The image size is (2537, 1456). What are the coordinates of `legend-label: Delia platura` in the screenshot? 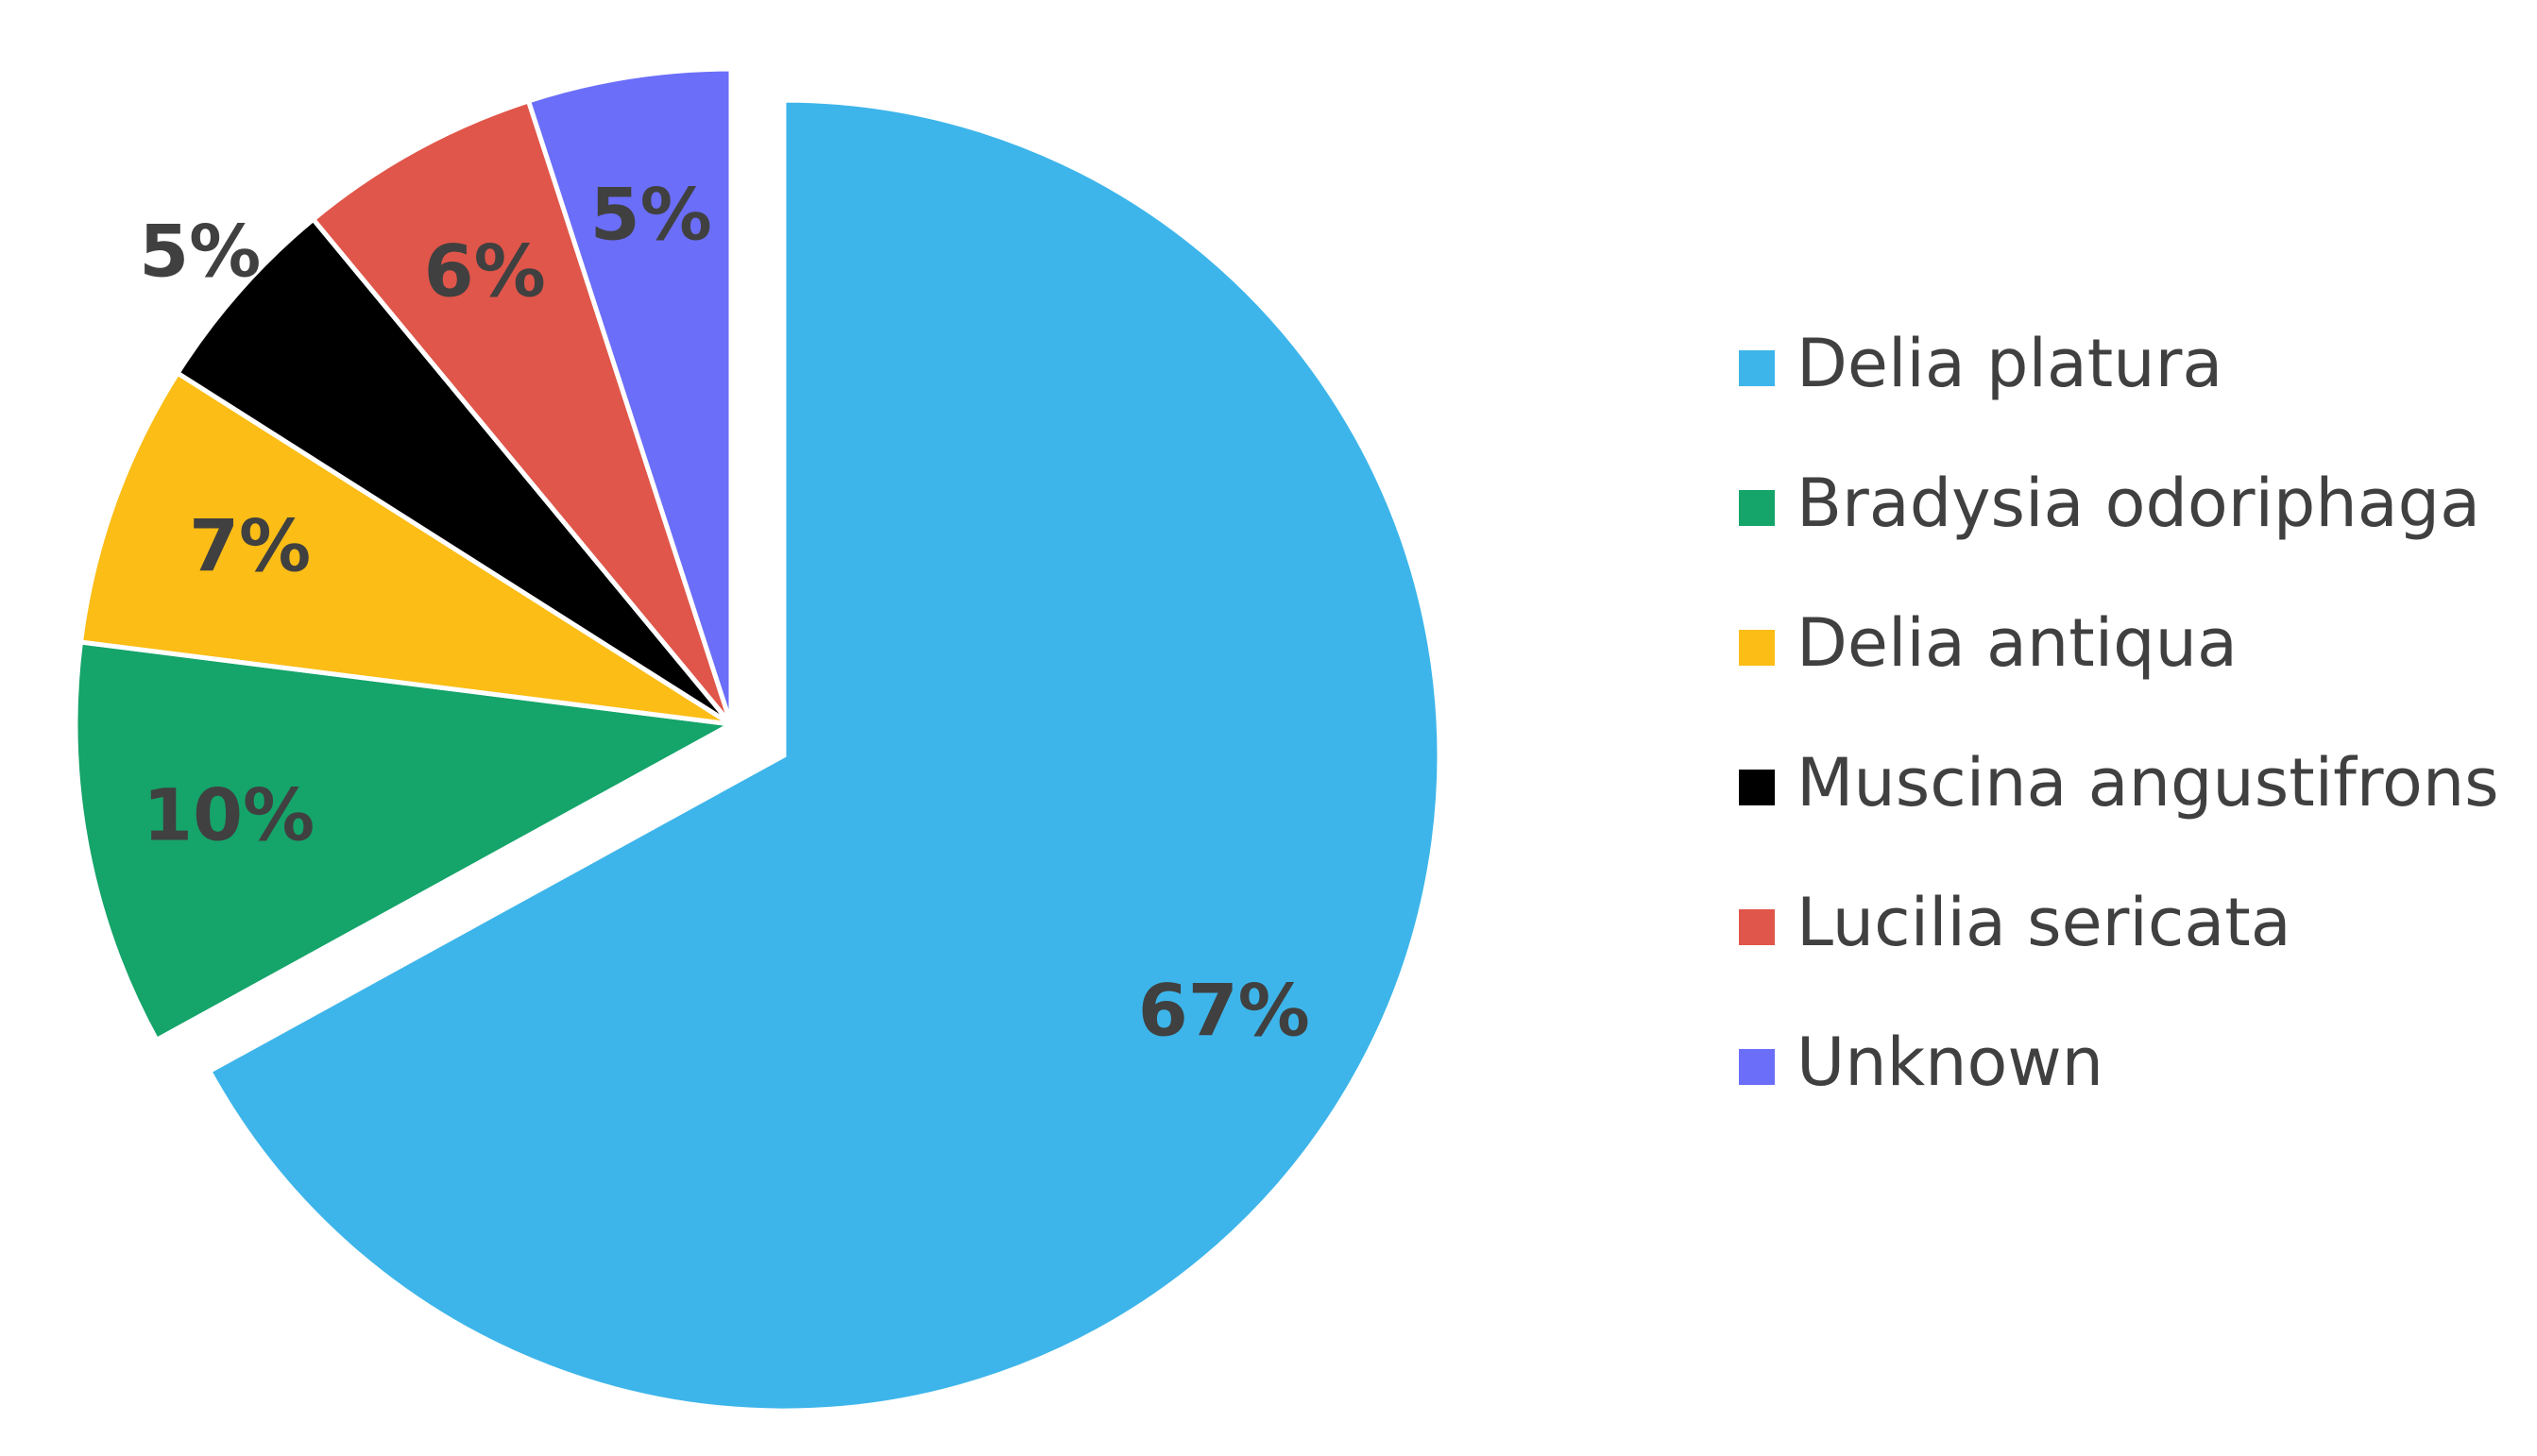 It's located at (2009, 363).